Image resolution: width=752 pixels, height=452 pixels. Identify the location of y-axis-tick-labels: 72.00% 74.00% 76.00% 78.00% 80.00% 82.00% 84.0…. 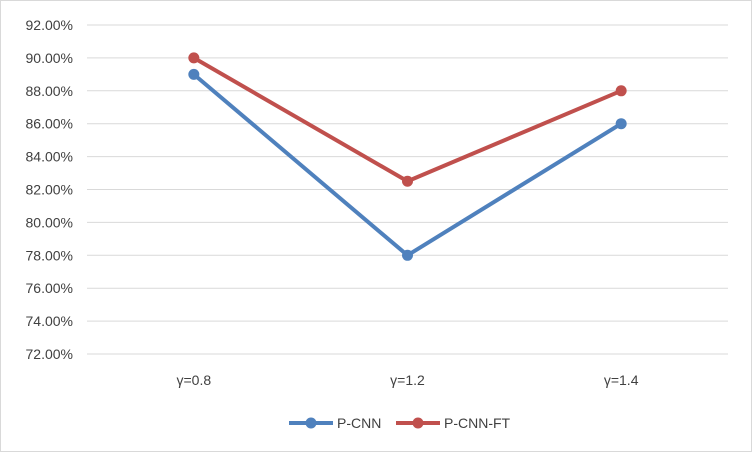
(49, 189).